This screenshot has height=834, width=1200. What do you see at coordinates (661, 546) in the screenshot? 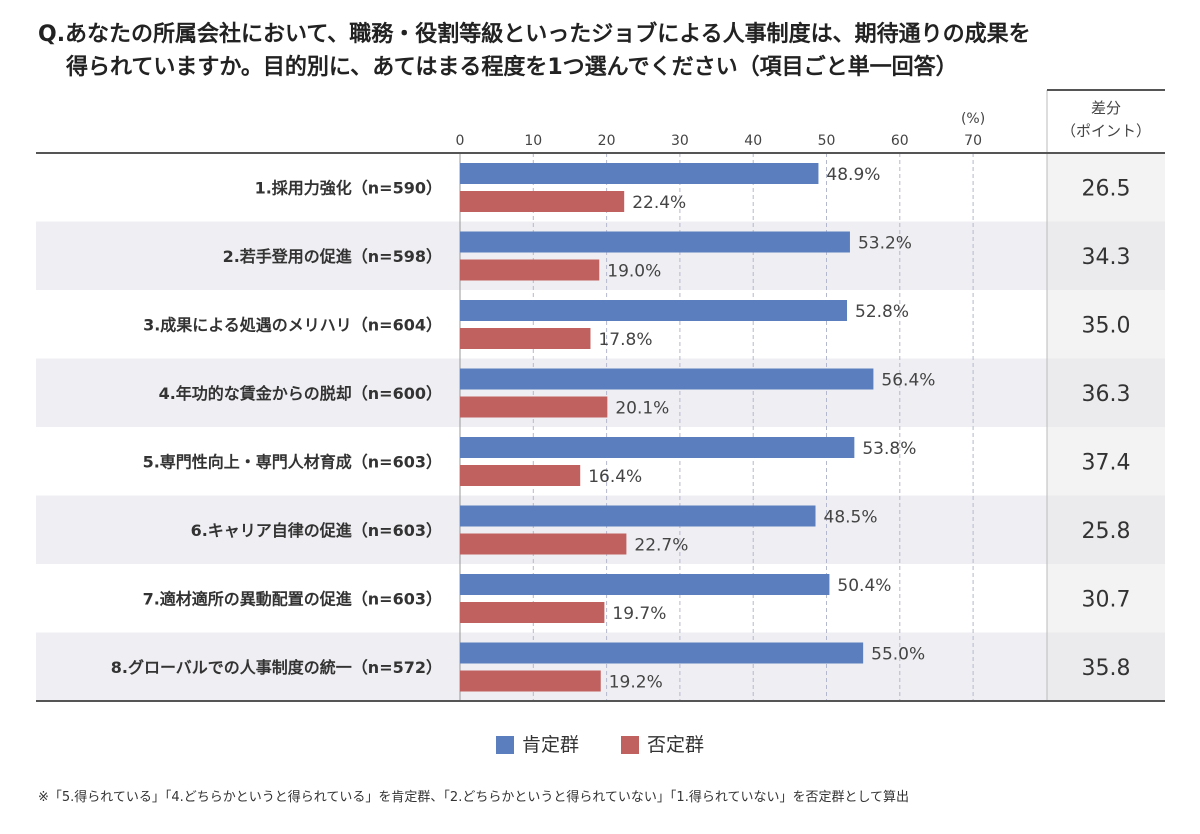
I see `data-label-negative: 22.7%` at bounding box center [661, 546].